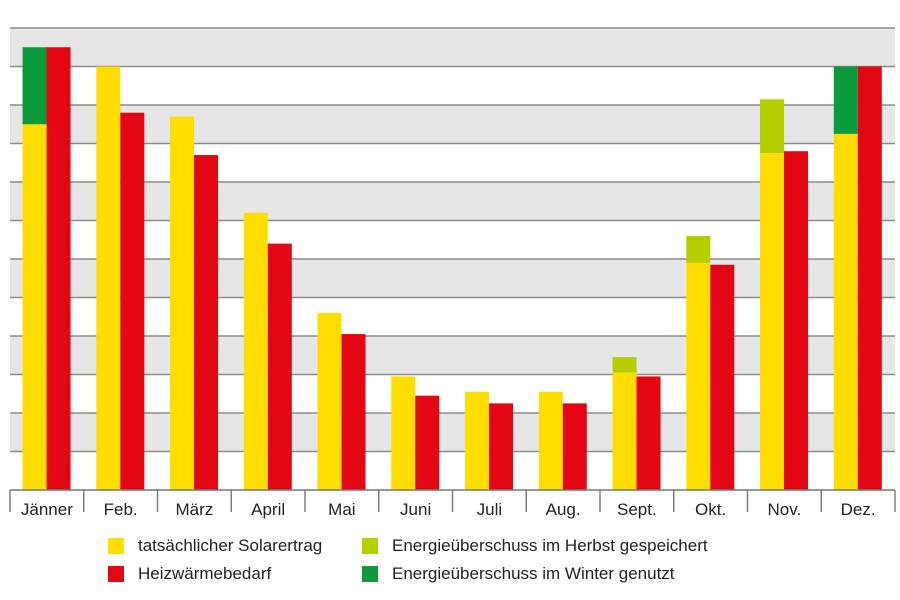  Describe the element at coordinates (785, 509) in the screenshot. I see `x-tick-label: Nov.` at that location.